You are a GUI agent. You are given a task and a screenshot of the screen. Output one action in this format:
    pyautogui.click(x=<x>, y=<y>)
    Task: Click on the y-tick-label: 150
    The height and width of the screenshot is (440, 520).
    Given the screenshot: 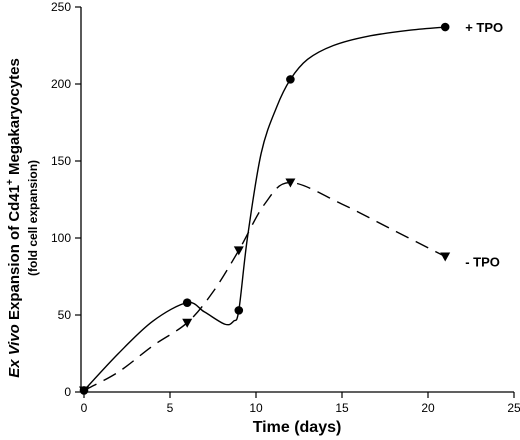 What is the action you would take?
    pyautogui.click(x=61, y=161)
    